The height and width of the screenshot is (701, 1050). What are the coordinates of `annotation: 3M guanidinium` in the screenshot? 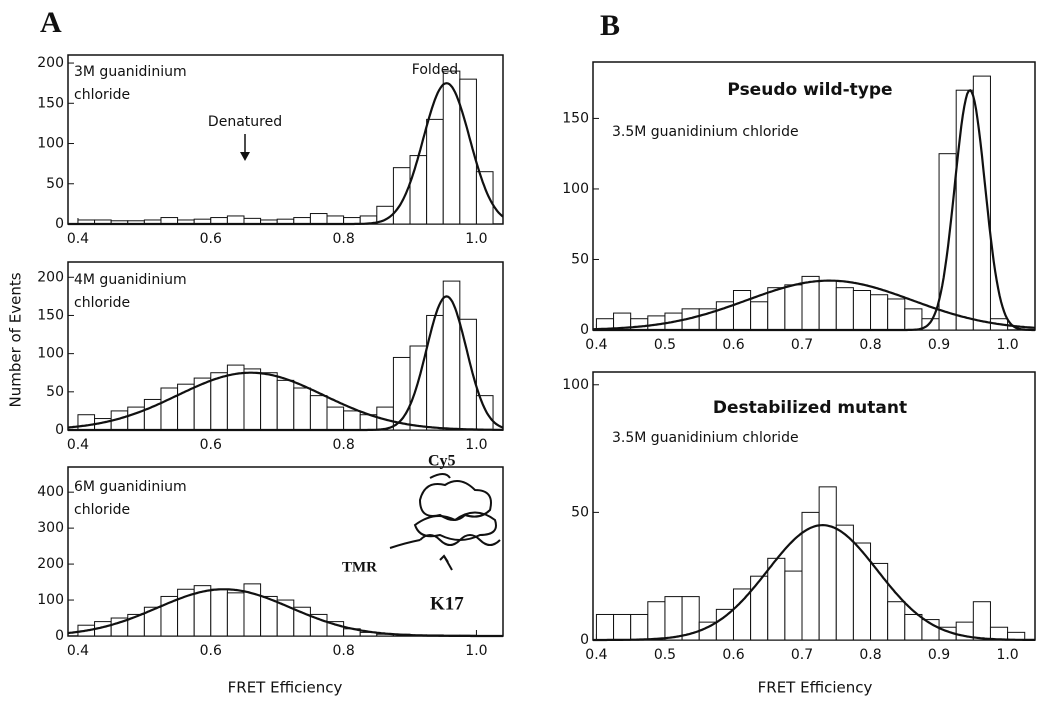 It's located at (130, 72).